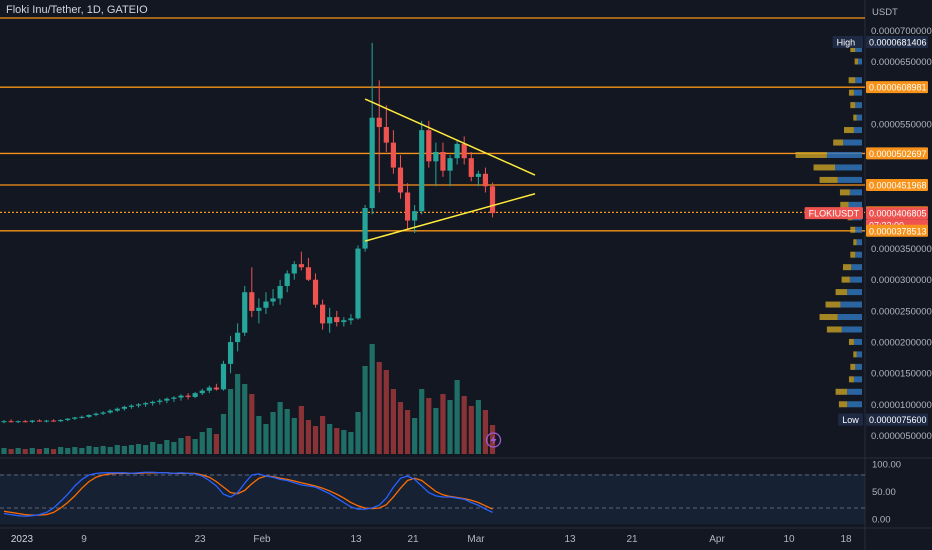 Image resolution: width=932 pixels, height=550 pixels. What do you see at coordinates (901, 311) in the screenshot?
I see `price-tick-label: 0.0000250000` at bounding box center [901, 311].